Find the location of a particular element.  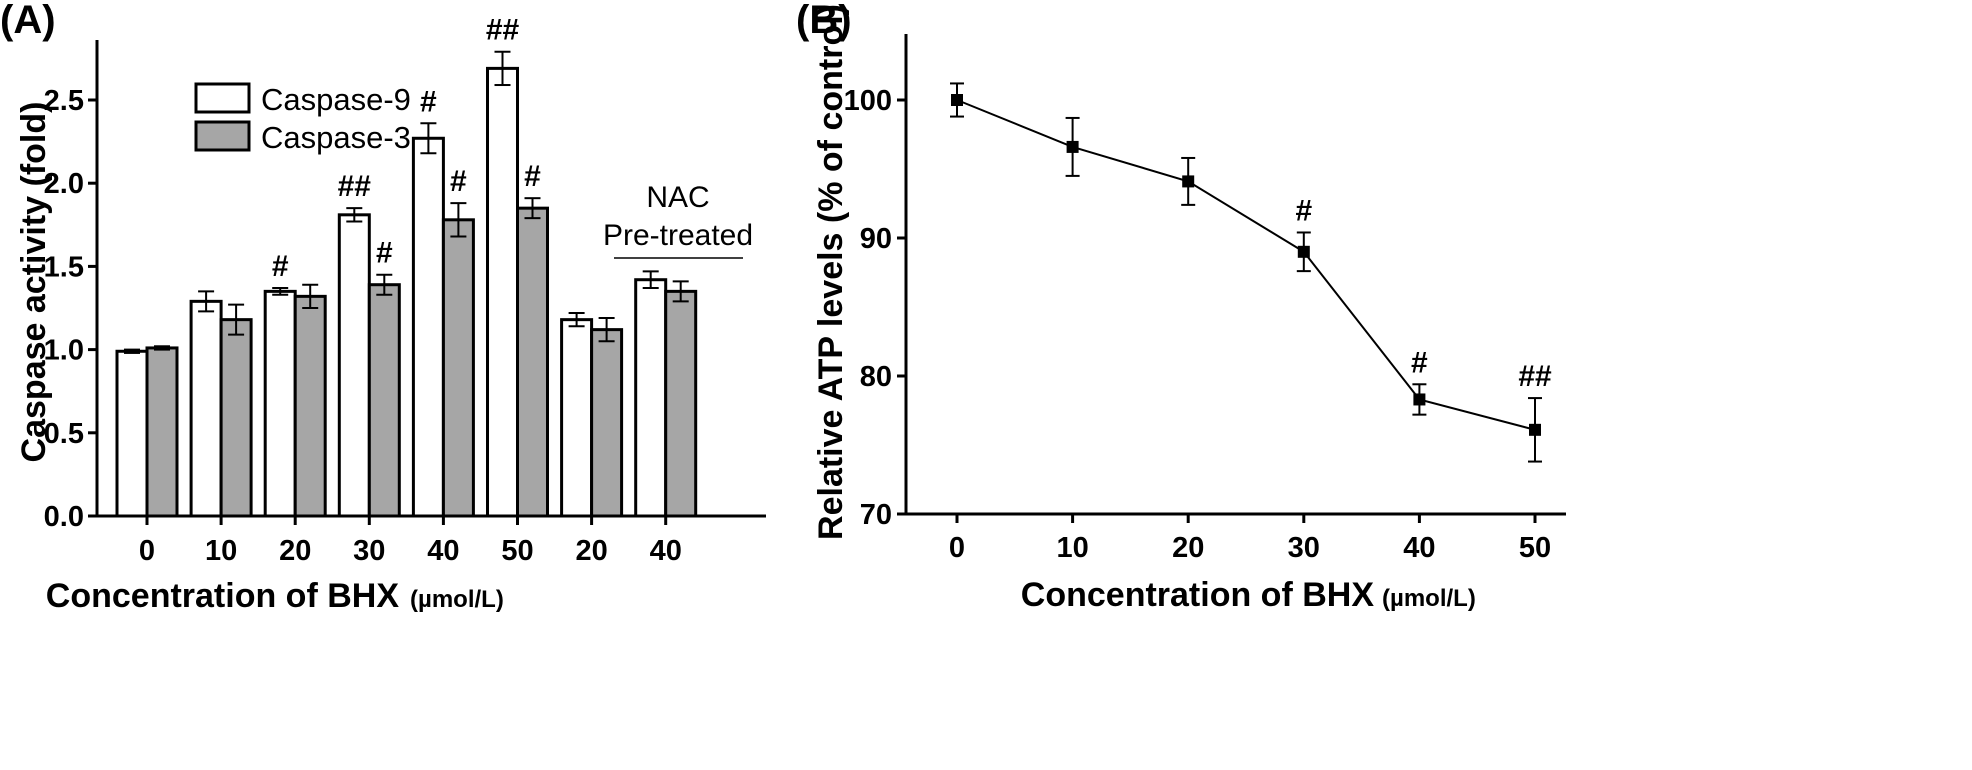

panel-a-significance-marks: ######### is located at coordinates (406, 148).